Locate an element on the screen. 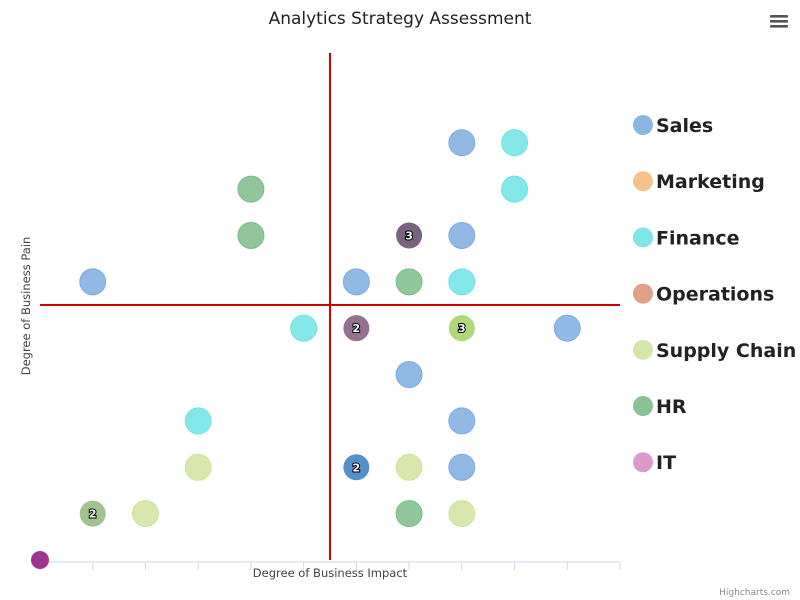  legend-label: HR is located at coordinates (671, 407).